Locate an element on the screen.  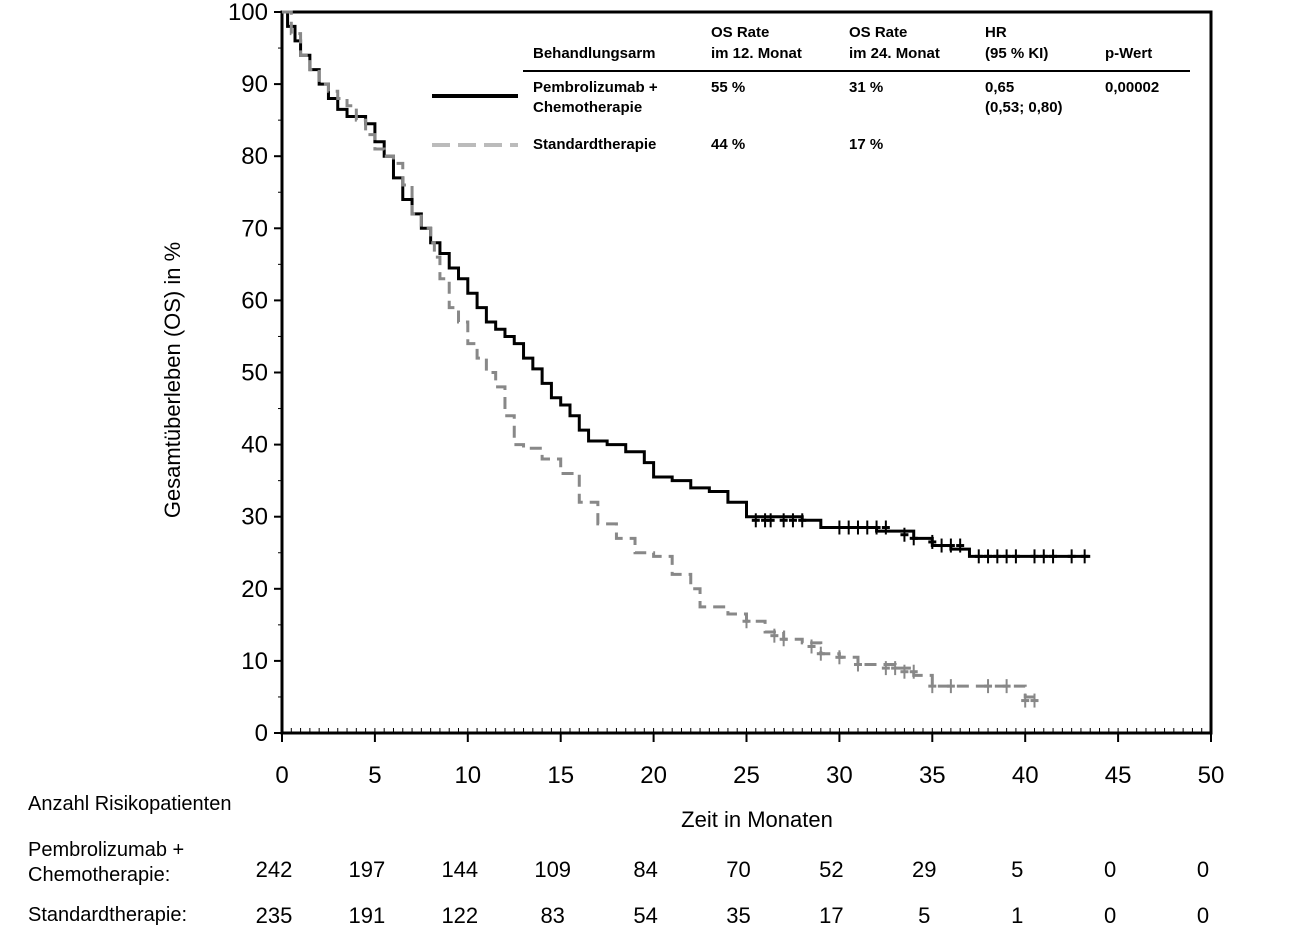
x-tick-label: 20 is located at coordinates (653, 775).